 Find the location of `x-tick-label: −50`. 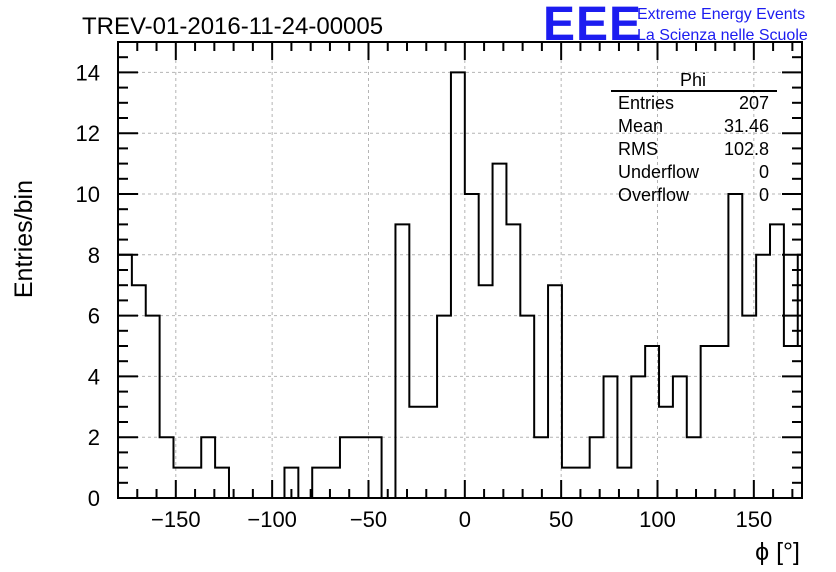

x-tick-label: −50 is located at coordinates (368, 519).